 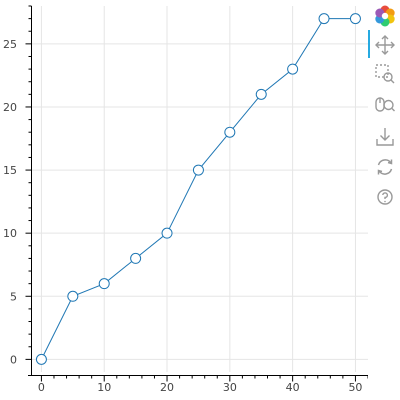 I want to click on reset-tool-button, so click(x=385, y=167).